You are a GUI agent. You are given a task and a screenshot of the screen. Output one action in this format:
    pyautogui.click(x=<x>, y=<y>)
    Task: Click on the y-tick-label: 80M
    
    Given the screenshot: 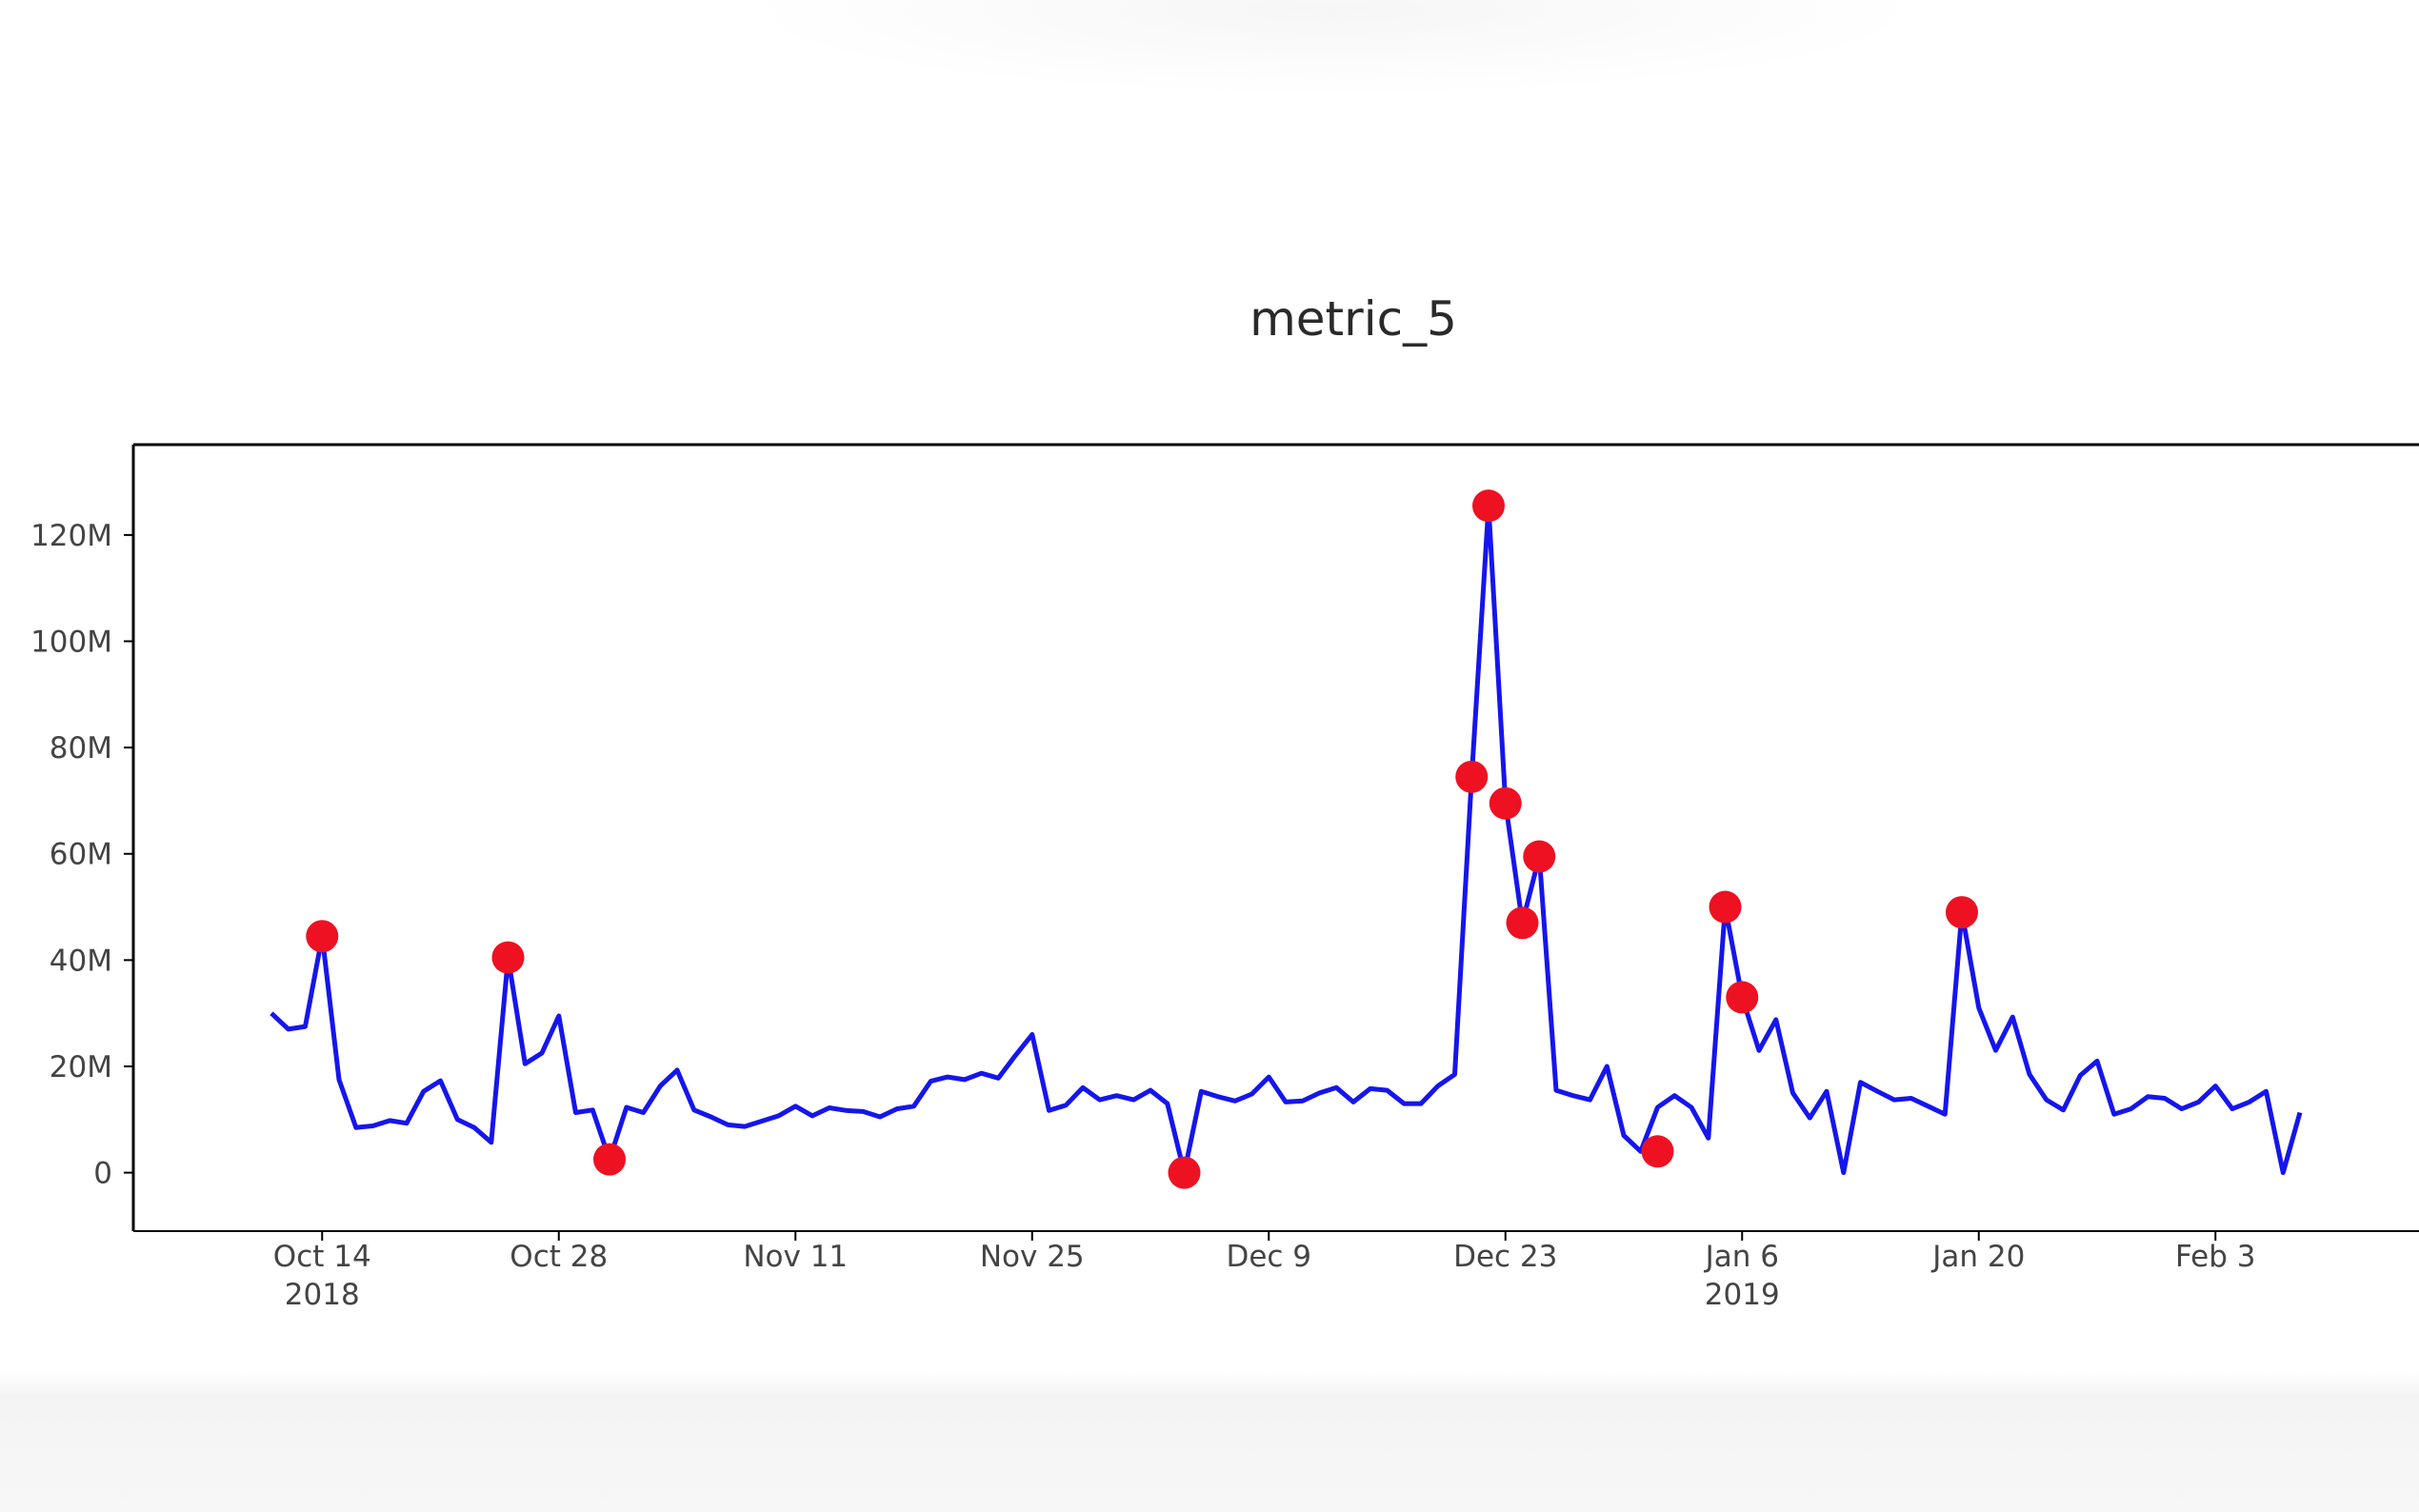 What is the action you would take?
    pyautogui.click(x=81, y=748)
    